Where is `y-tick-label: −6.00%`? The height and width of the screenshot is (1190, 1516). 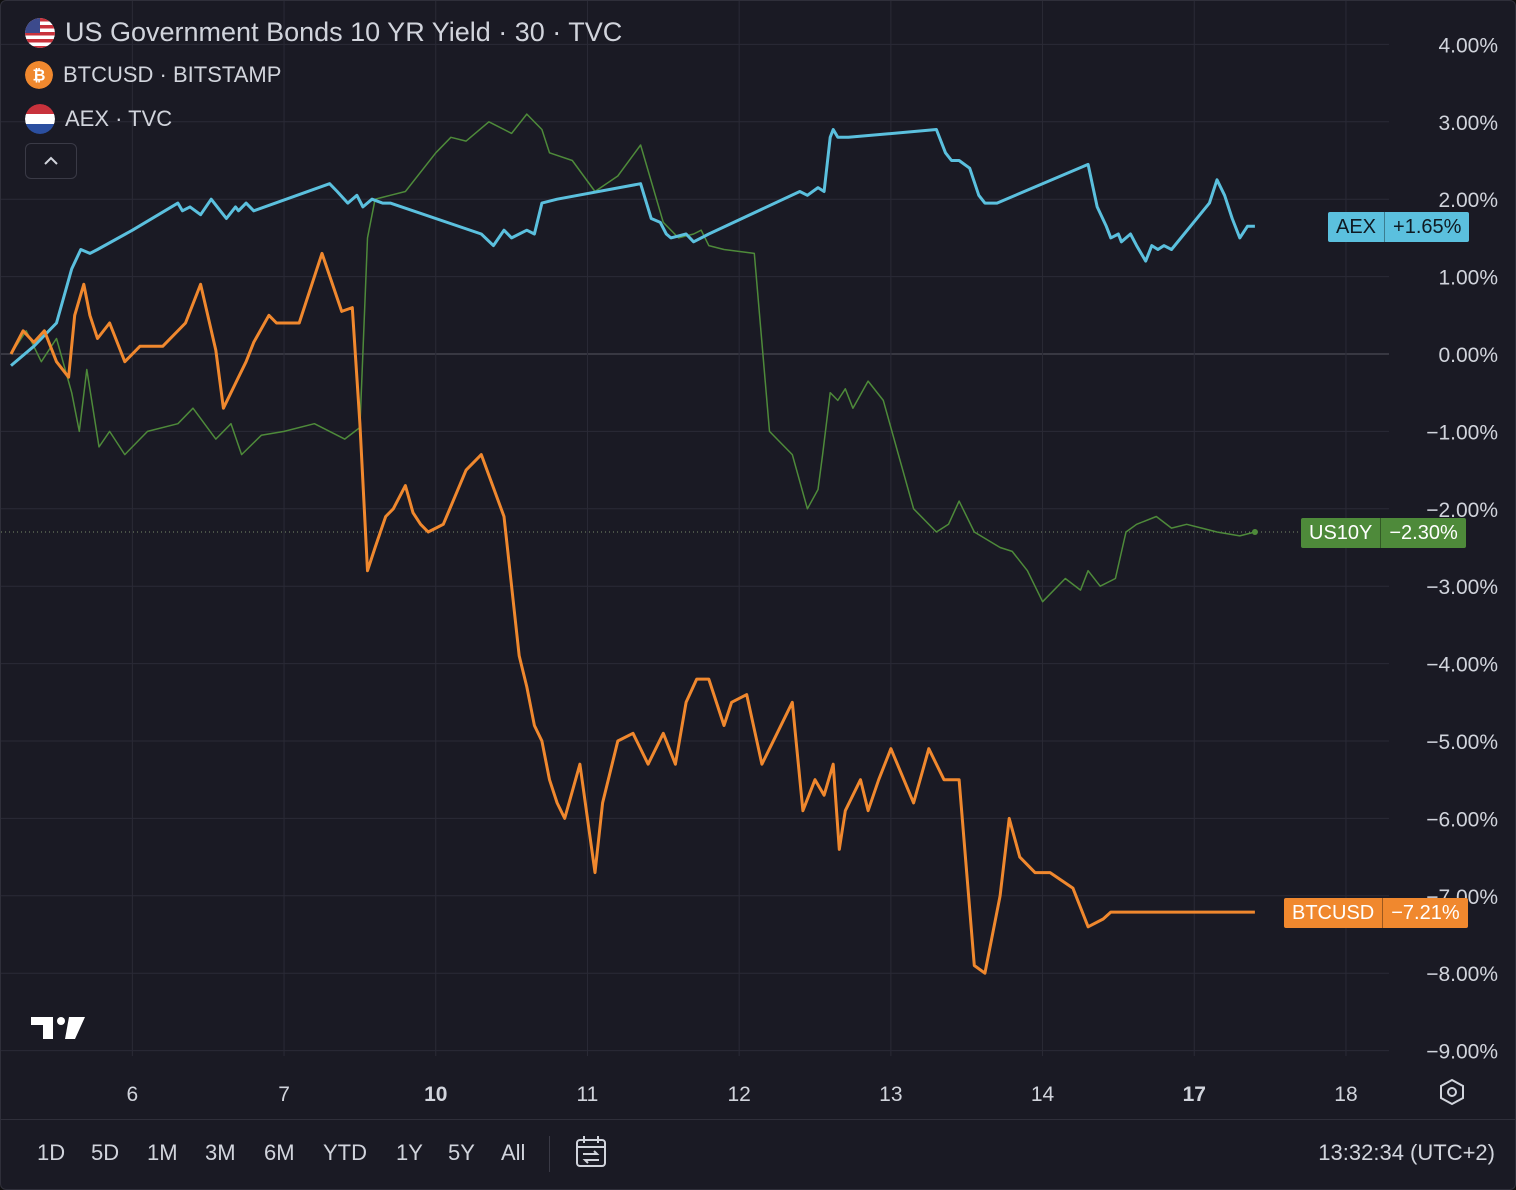 y-tick-label: −6.00% is located at coordinates (1462, 819).